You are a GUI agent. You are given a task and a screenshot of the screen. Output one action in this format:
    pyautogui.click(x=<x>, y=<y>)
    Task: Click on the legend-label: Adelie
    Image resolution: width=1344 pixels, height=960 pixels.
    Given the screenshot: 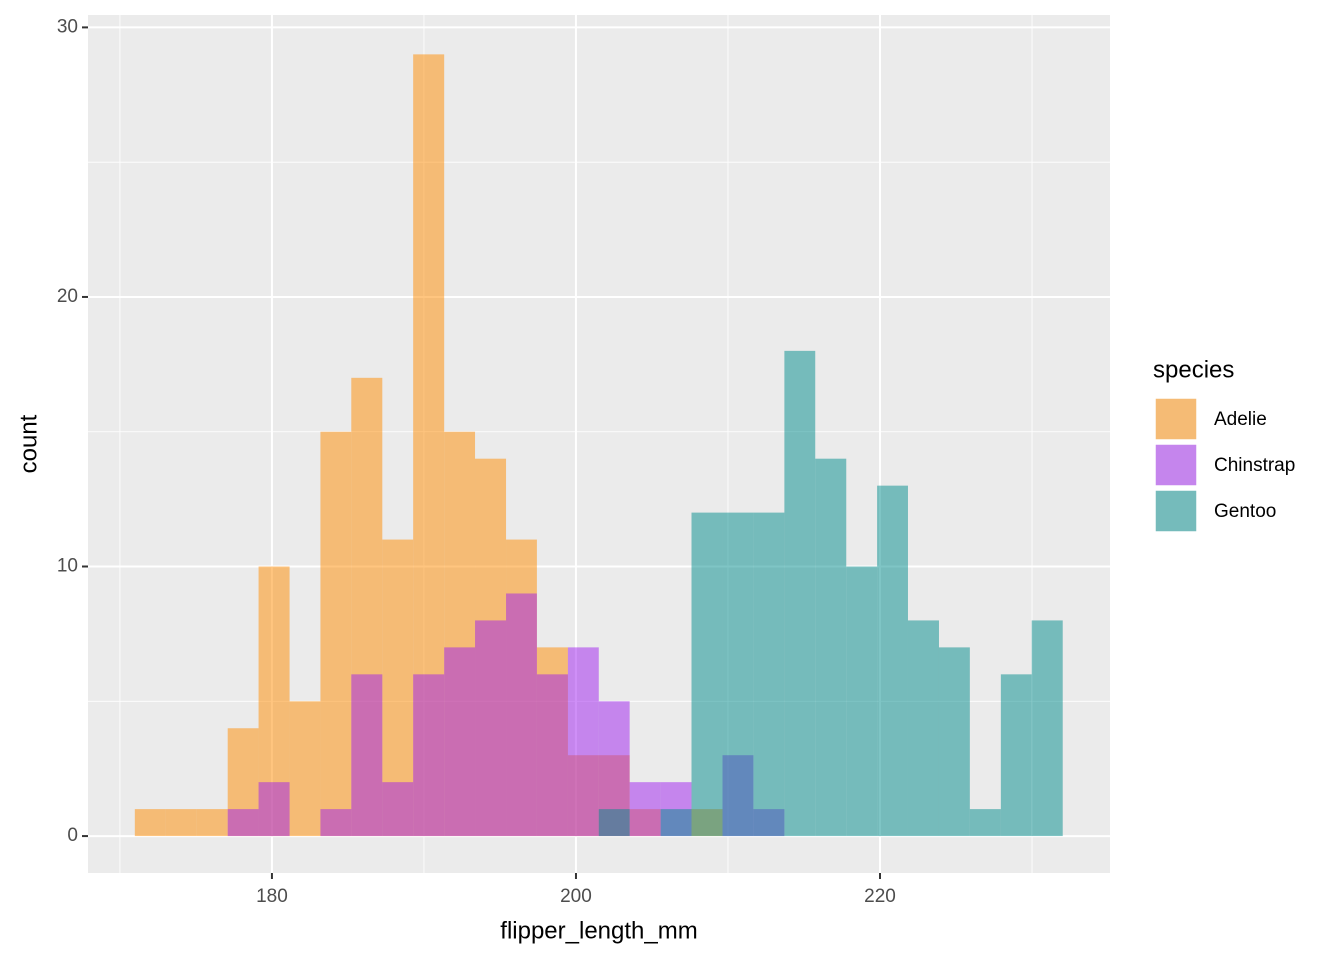 What is the action you would take?
    pyautogui.click(x=1240, y=419)
    